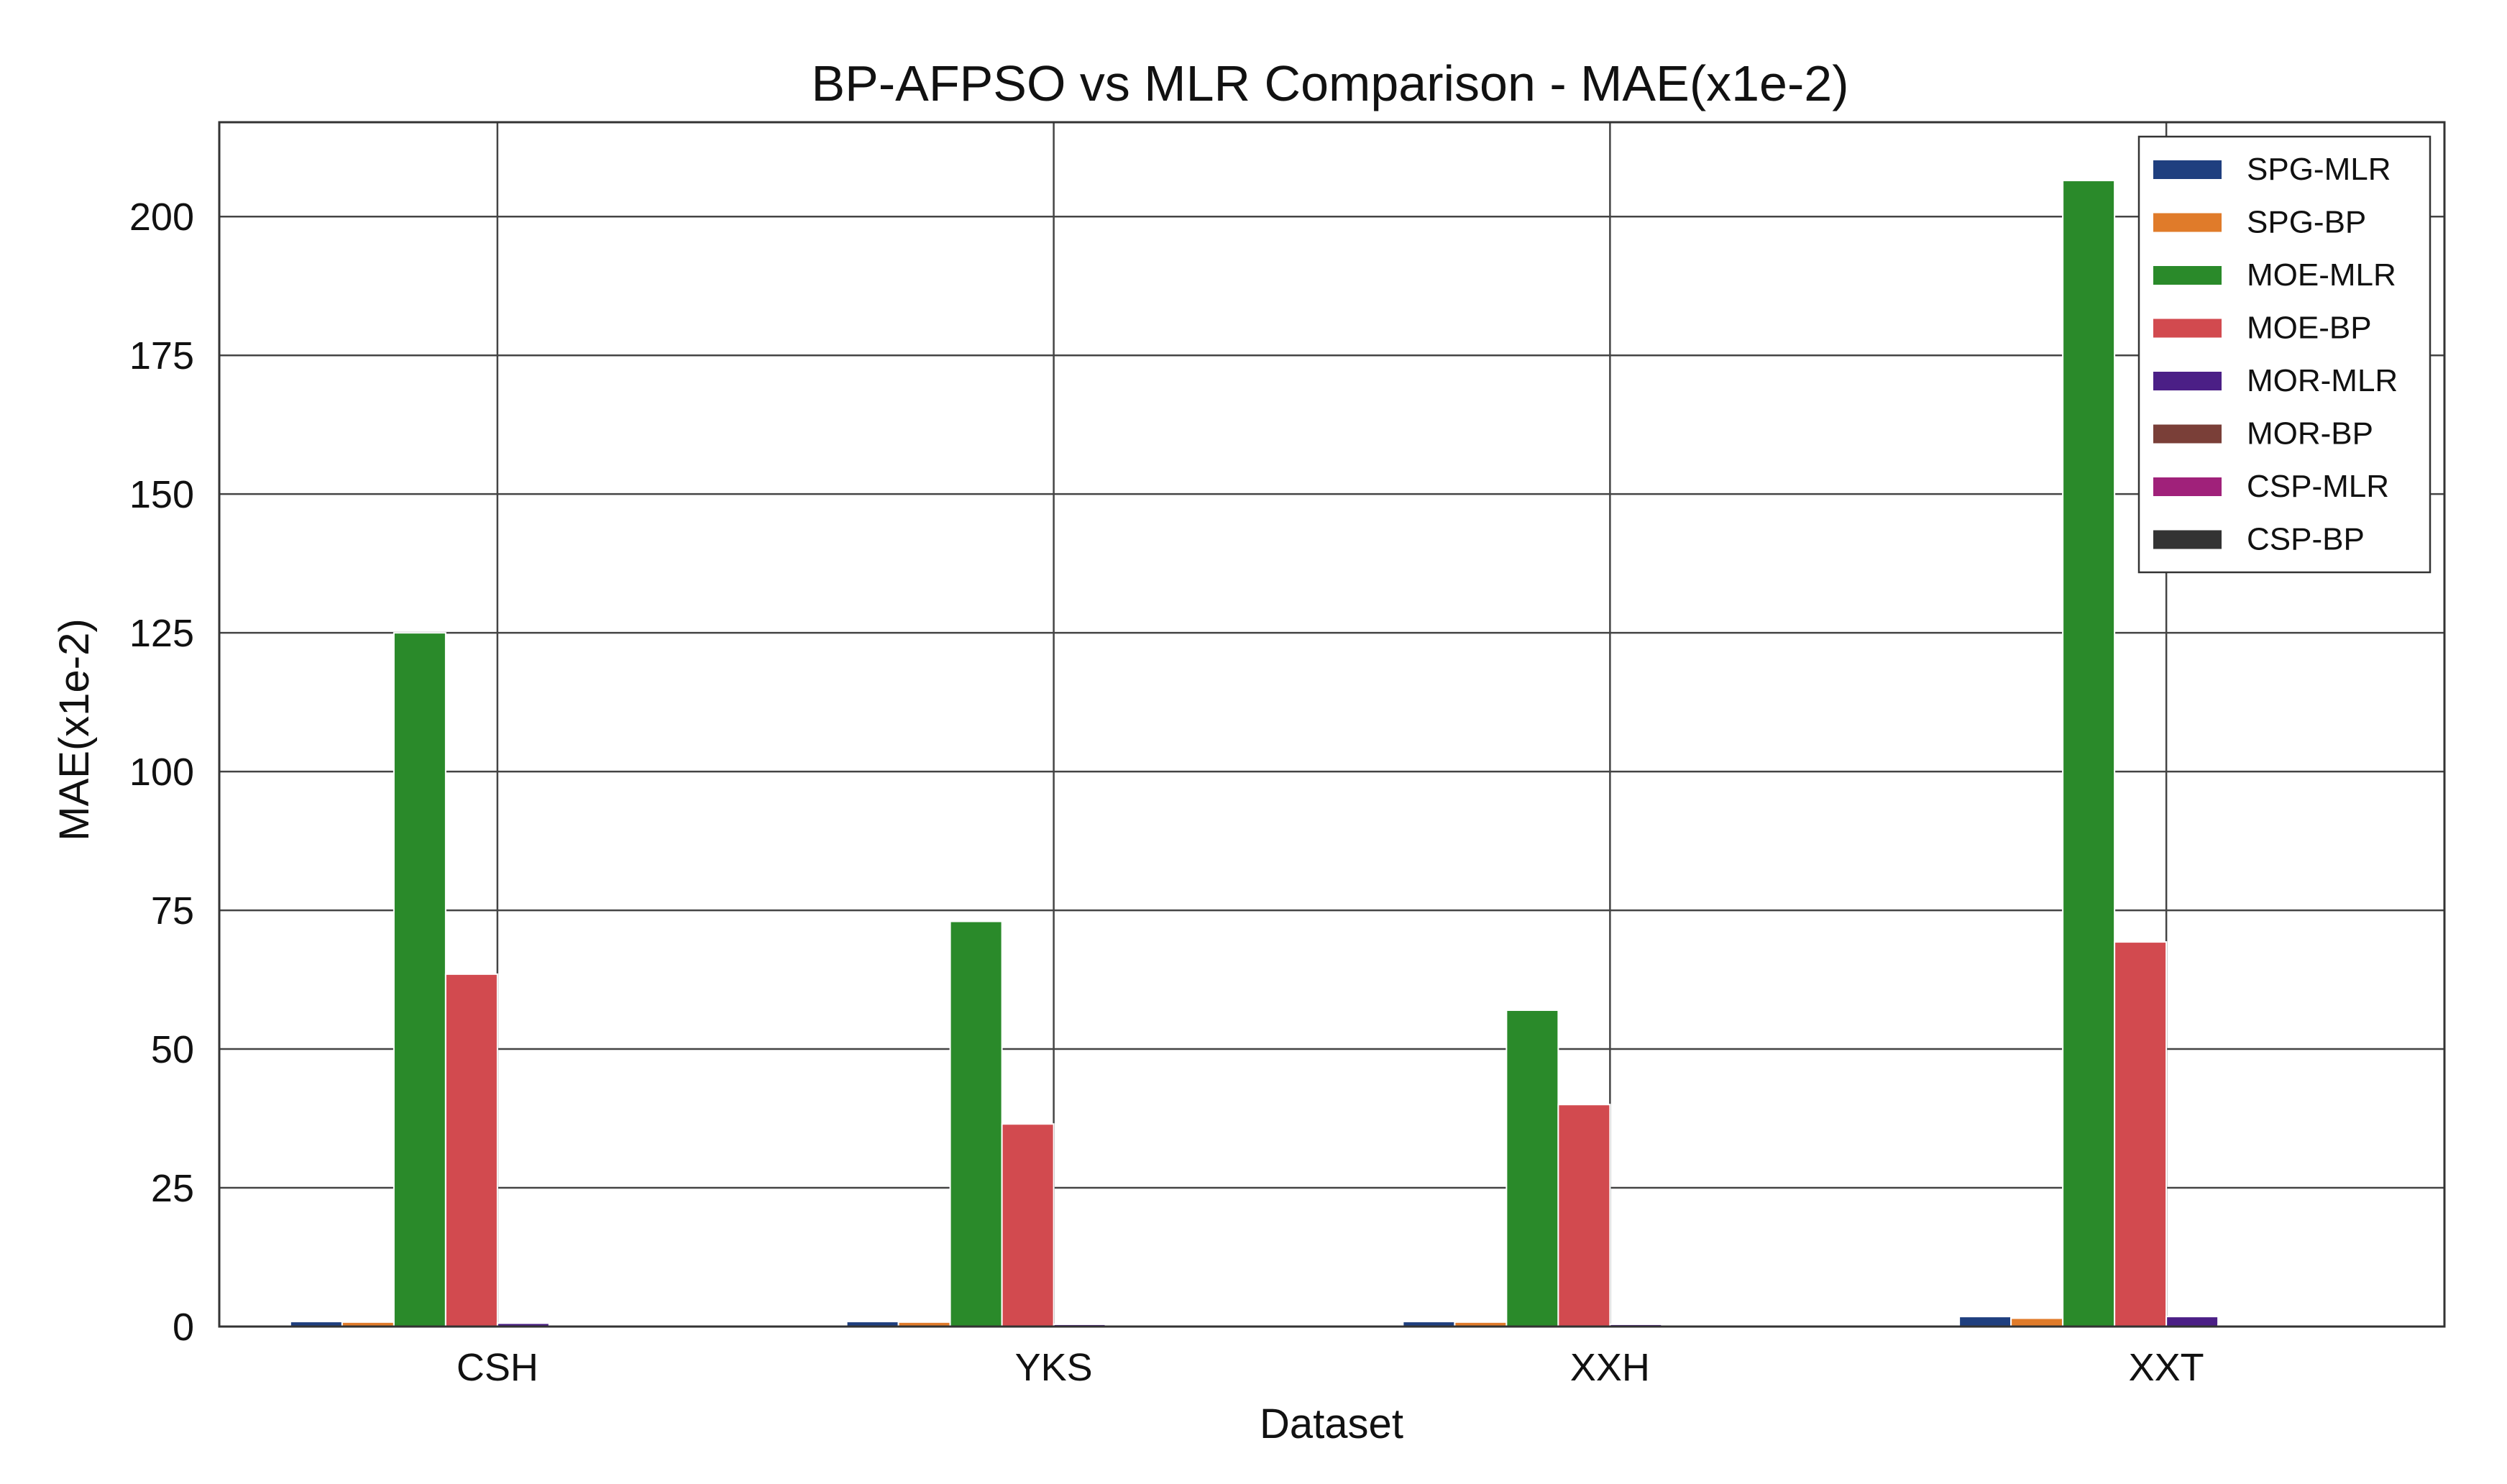 Image resolution: width=2507 pixels, height=1484 pixels. What do you see at coordinates (2166, 1367) in the screenshot?
I see `x-tick-label: XXT` at bounding box center [2166, 1367].